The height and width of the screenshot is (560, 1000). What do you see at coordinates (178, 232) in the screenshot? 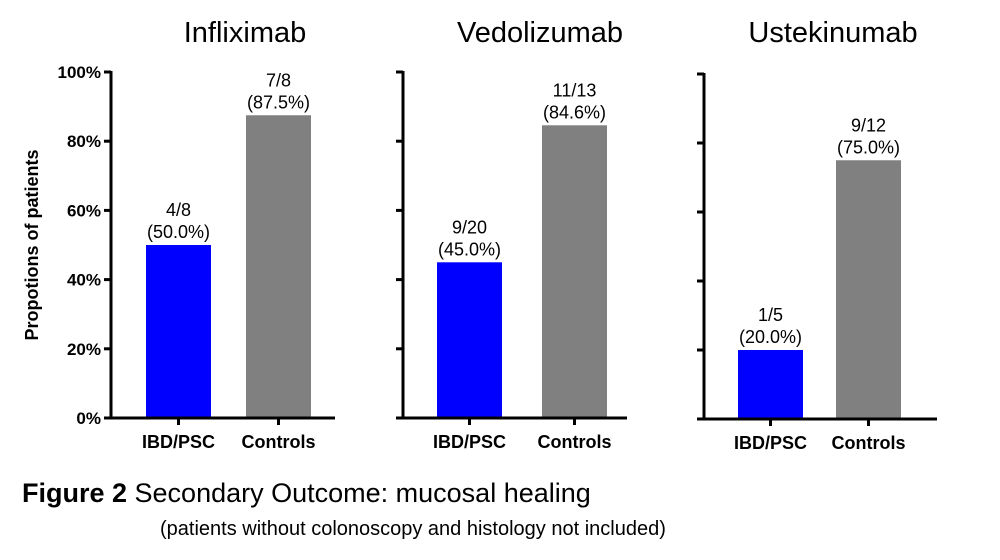
I see `data-label: (50.0%)` at bounding box center [178, 232].